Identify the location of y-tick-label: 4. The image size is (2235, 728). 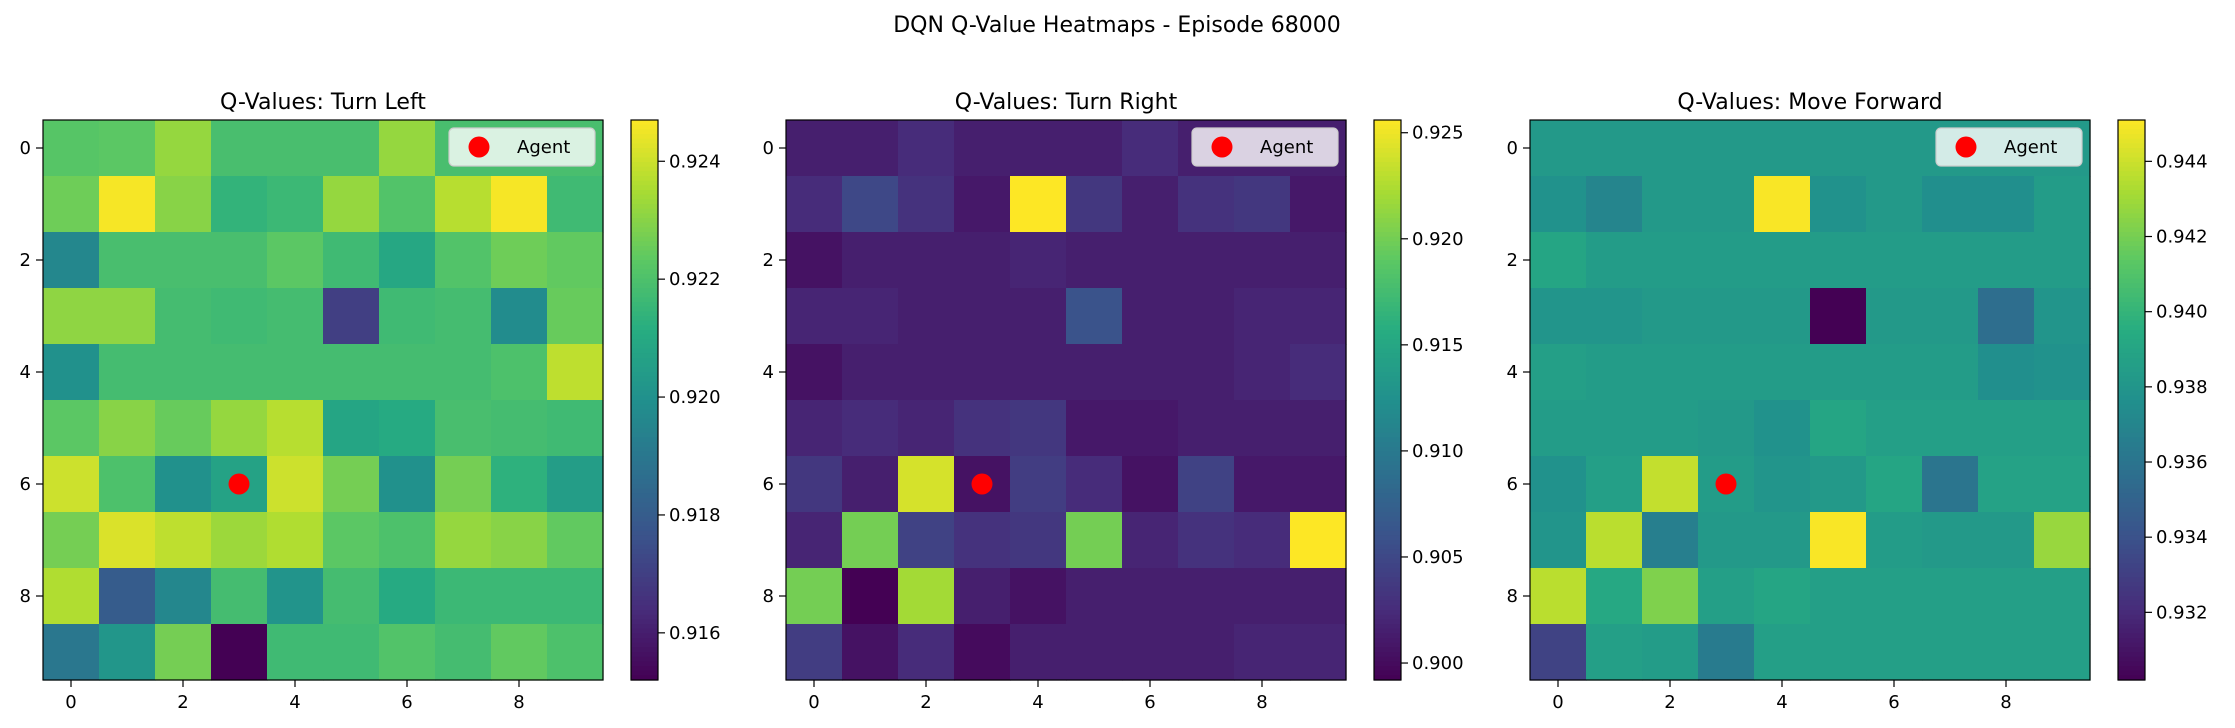
(768, 372).